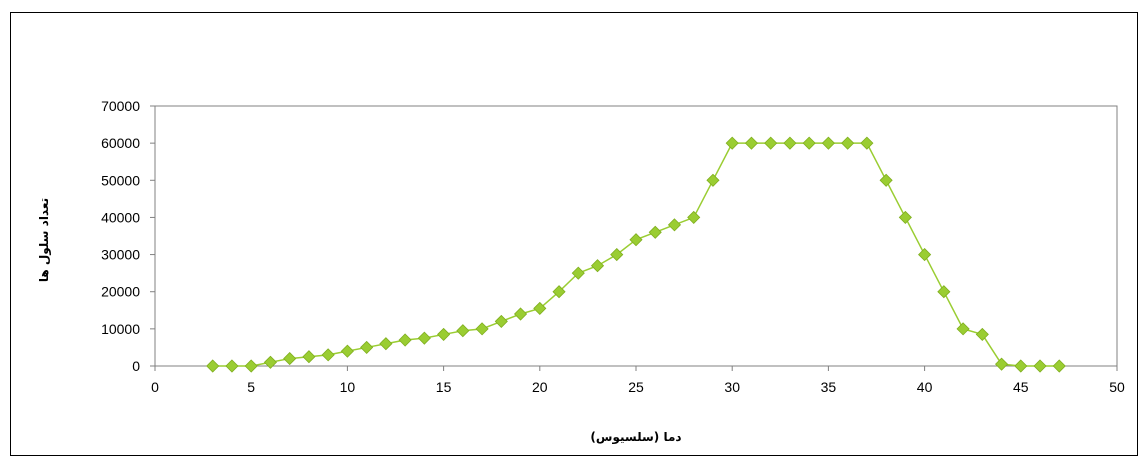 The height and width of the screenshot is (460, 1145). Describe the element at coordinates (120, 143) in the screenshot. I see `y-tick-label: 60000` at that location.